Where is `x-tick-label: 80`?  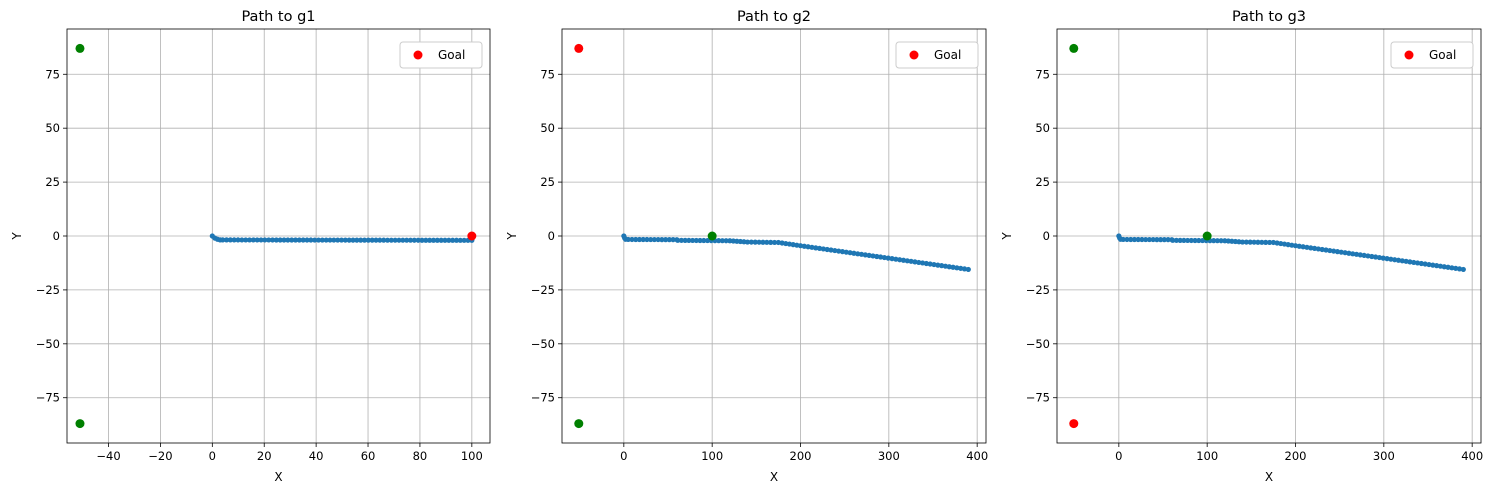 x-tick-label: 80 is located at coordinates (420, 456).